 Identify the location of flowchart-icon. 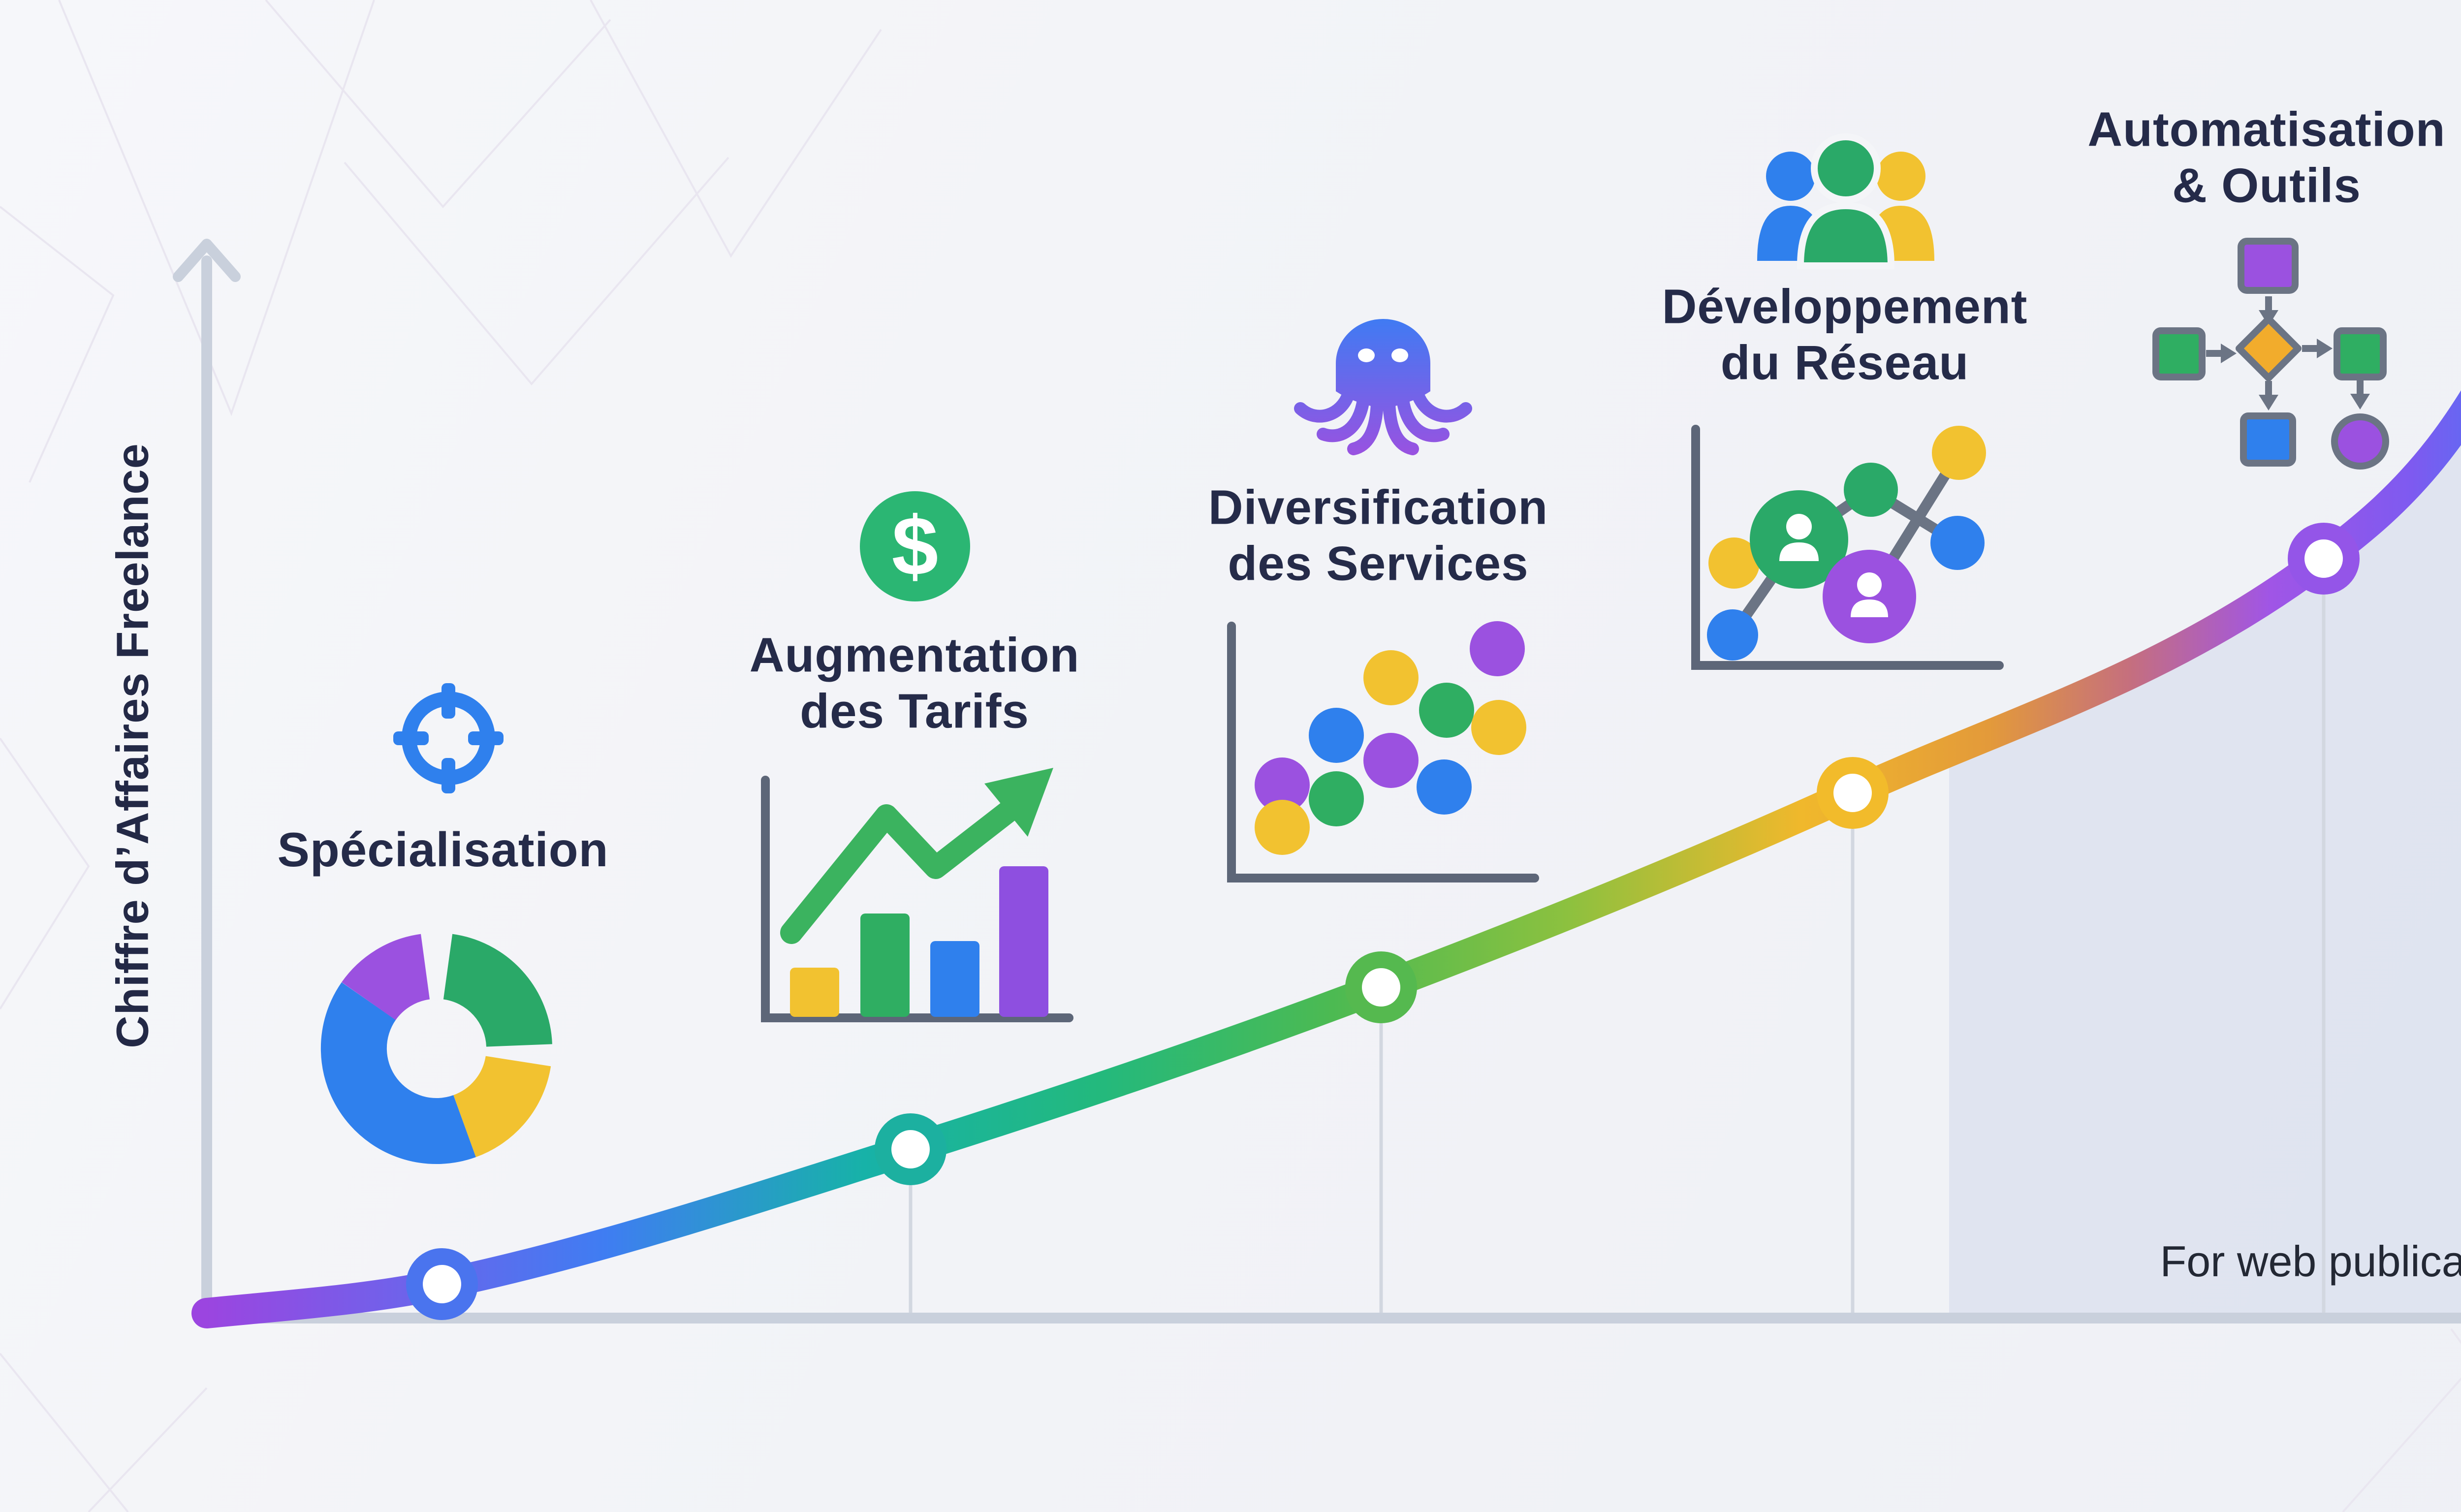
(2270, 354).